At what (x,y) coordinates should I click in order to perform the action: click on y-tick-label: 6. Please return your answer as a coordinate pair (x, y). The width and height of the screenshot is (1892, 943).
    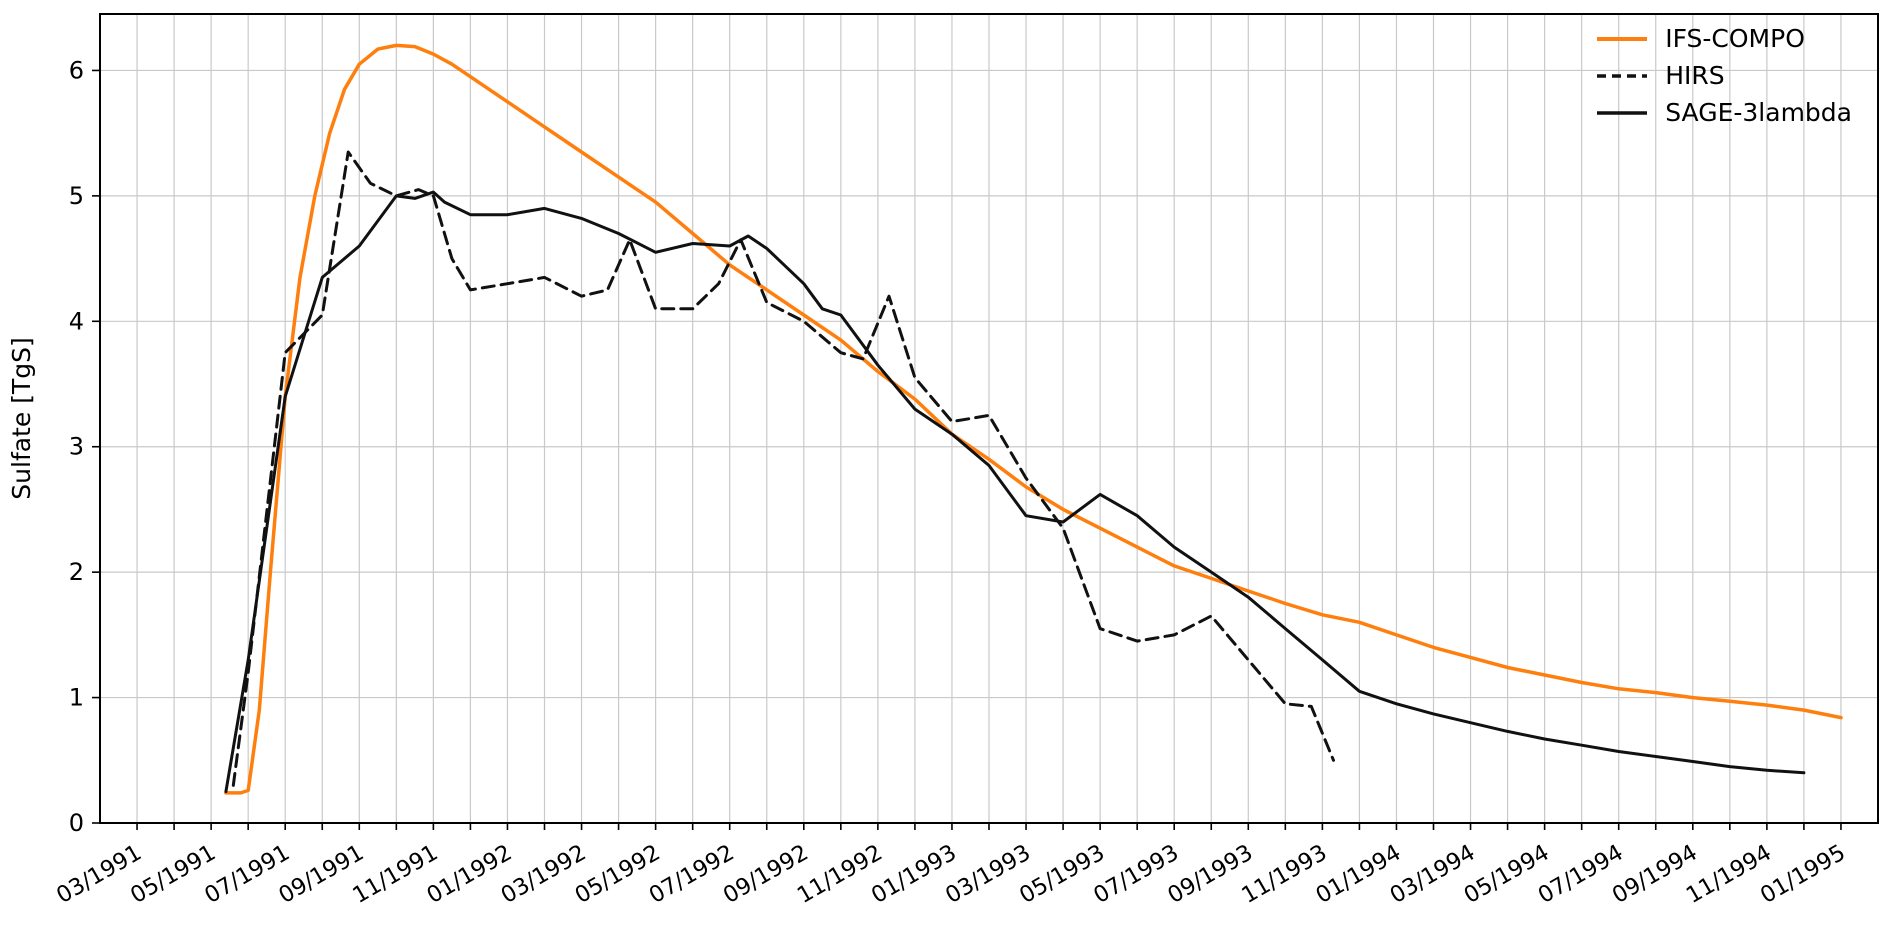
    Looking at the image, I should click on (76, 70).